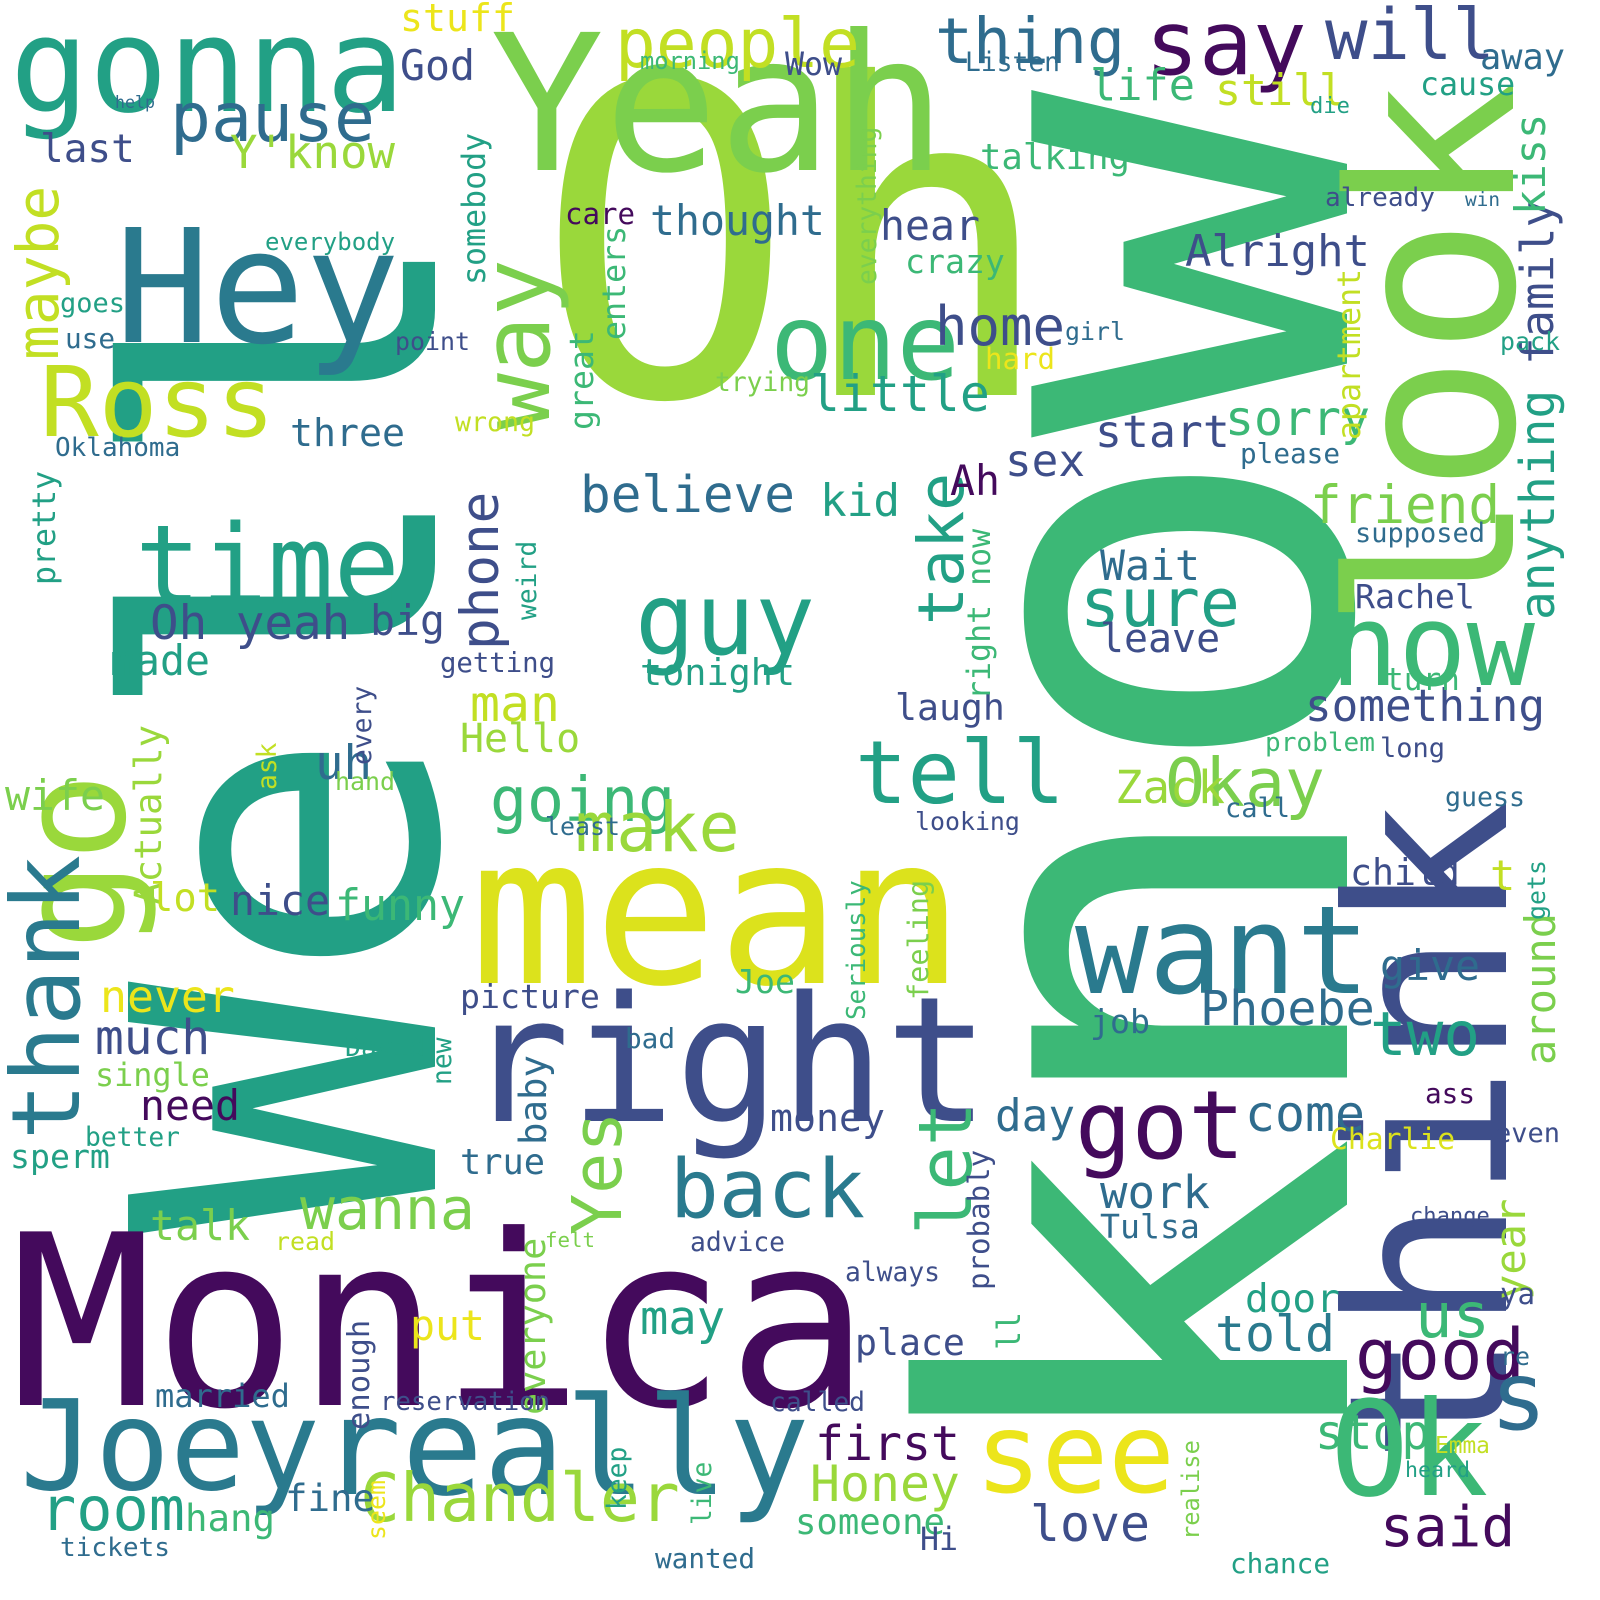 The height and width of the screenshot is (1600, 1600). Describe the element at coordinates (910, 1342) in the screenshot. I see `word-place: place` at that location.